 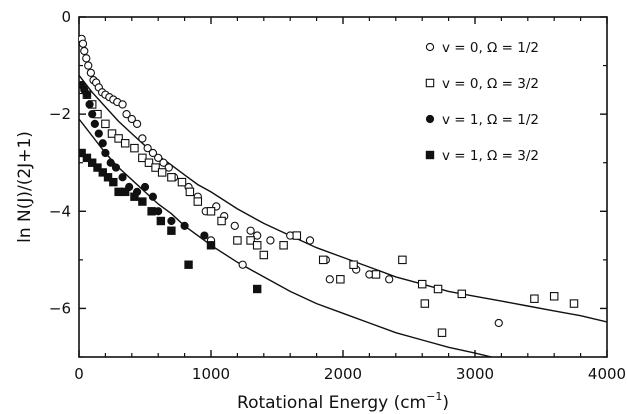 I want to click on x-axis-title: Rotational Energy (cm−1), so click(x=343, y=401).